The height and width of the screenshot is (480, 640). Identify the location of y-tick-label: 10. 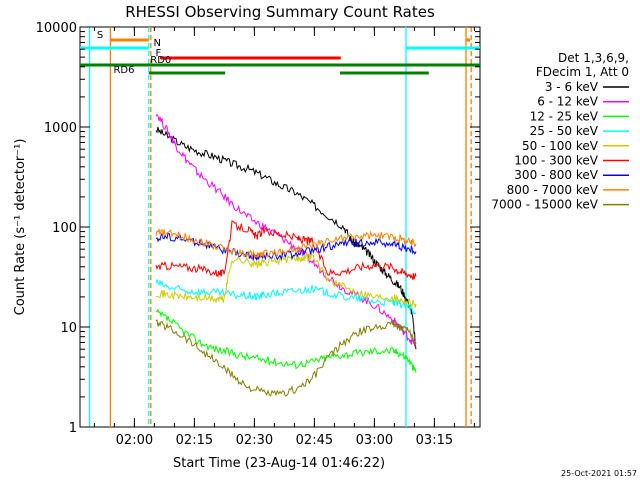
(68, 328).